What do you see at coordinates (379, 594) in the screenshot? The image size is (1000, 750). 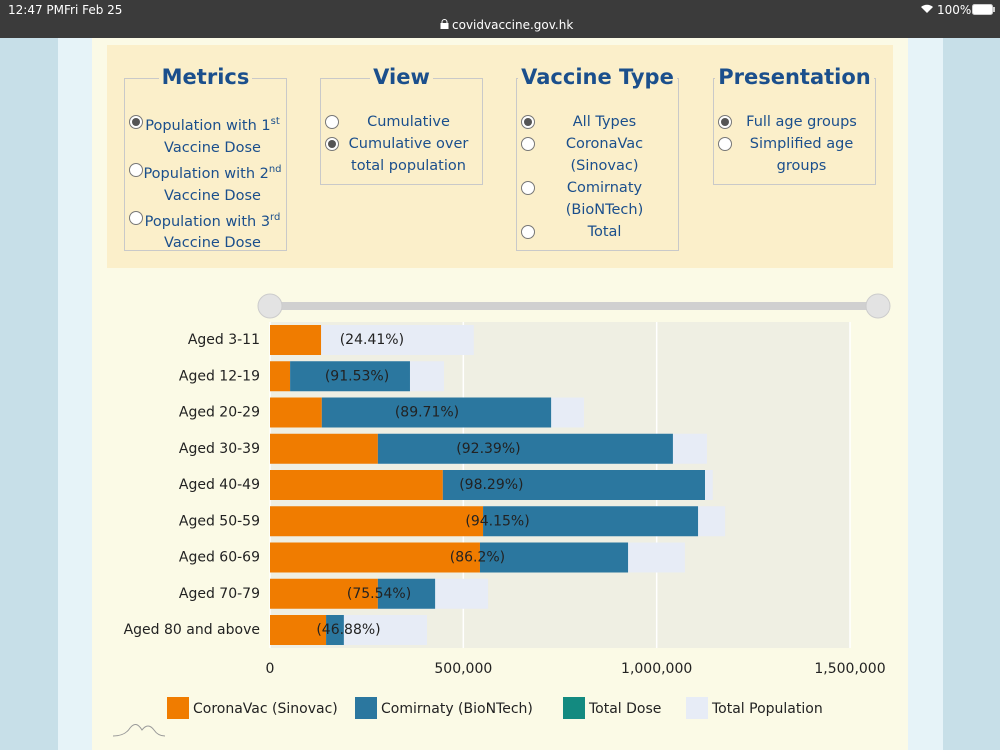 I see `rate-label: (75.54%)` at bounding box center [379, 594].